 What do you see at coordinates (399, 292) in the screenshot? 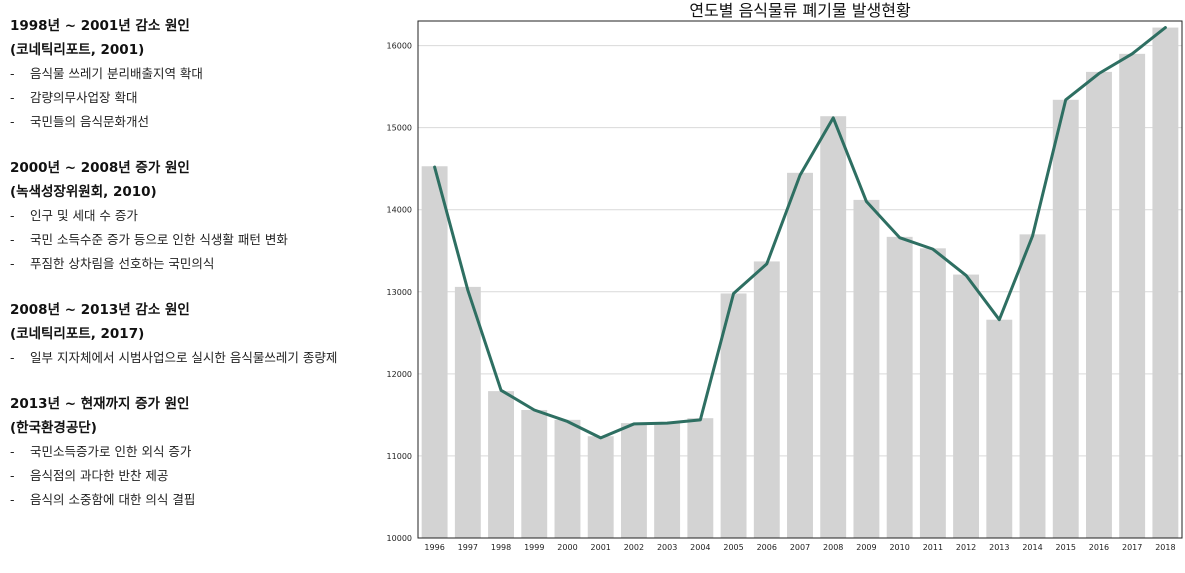
I see `y-tick-label: 13000` at bounding box center [399, 292].